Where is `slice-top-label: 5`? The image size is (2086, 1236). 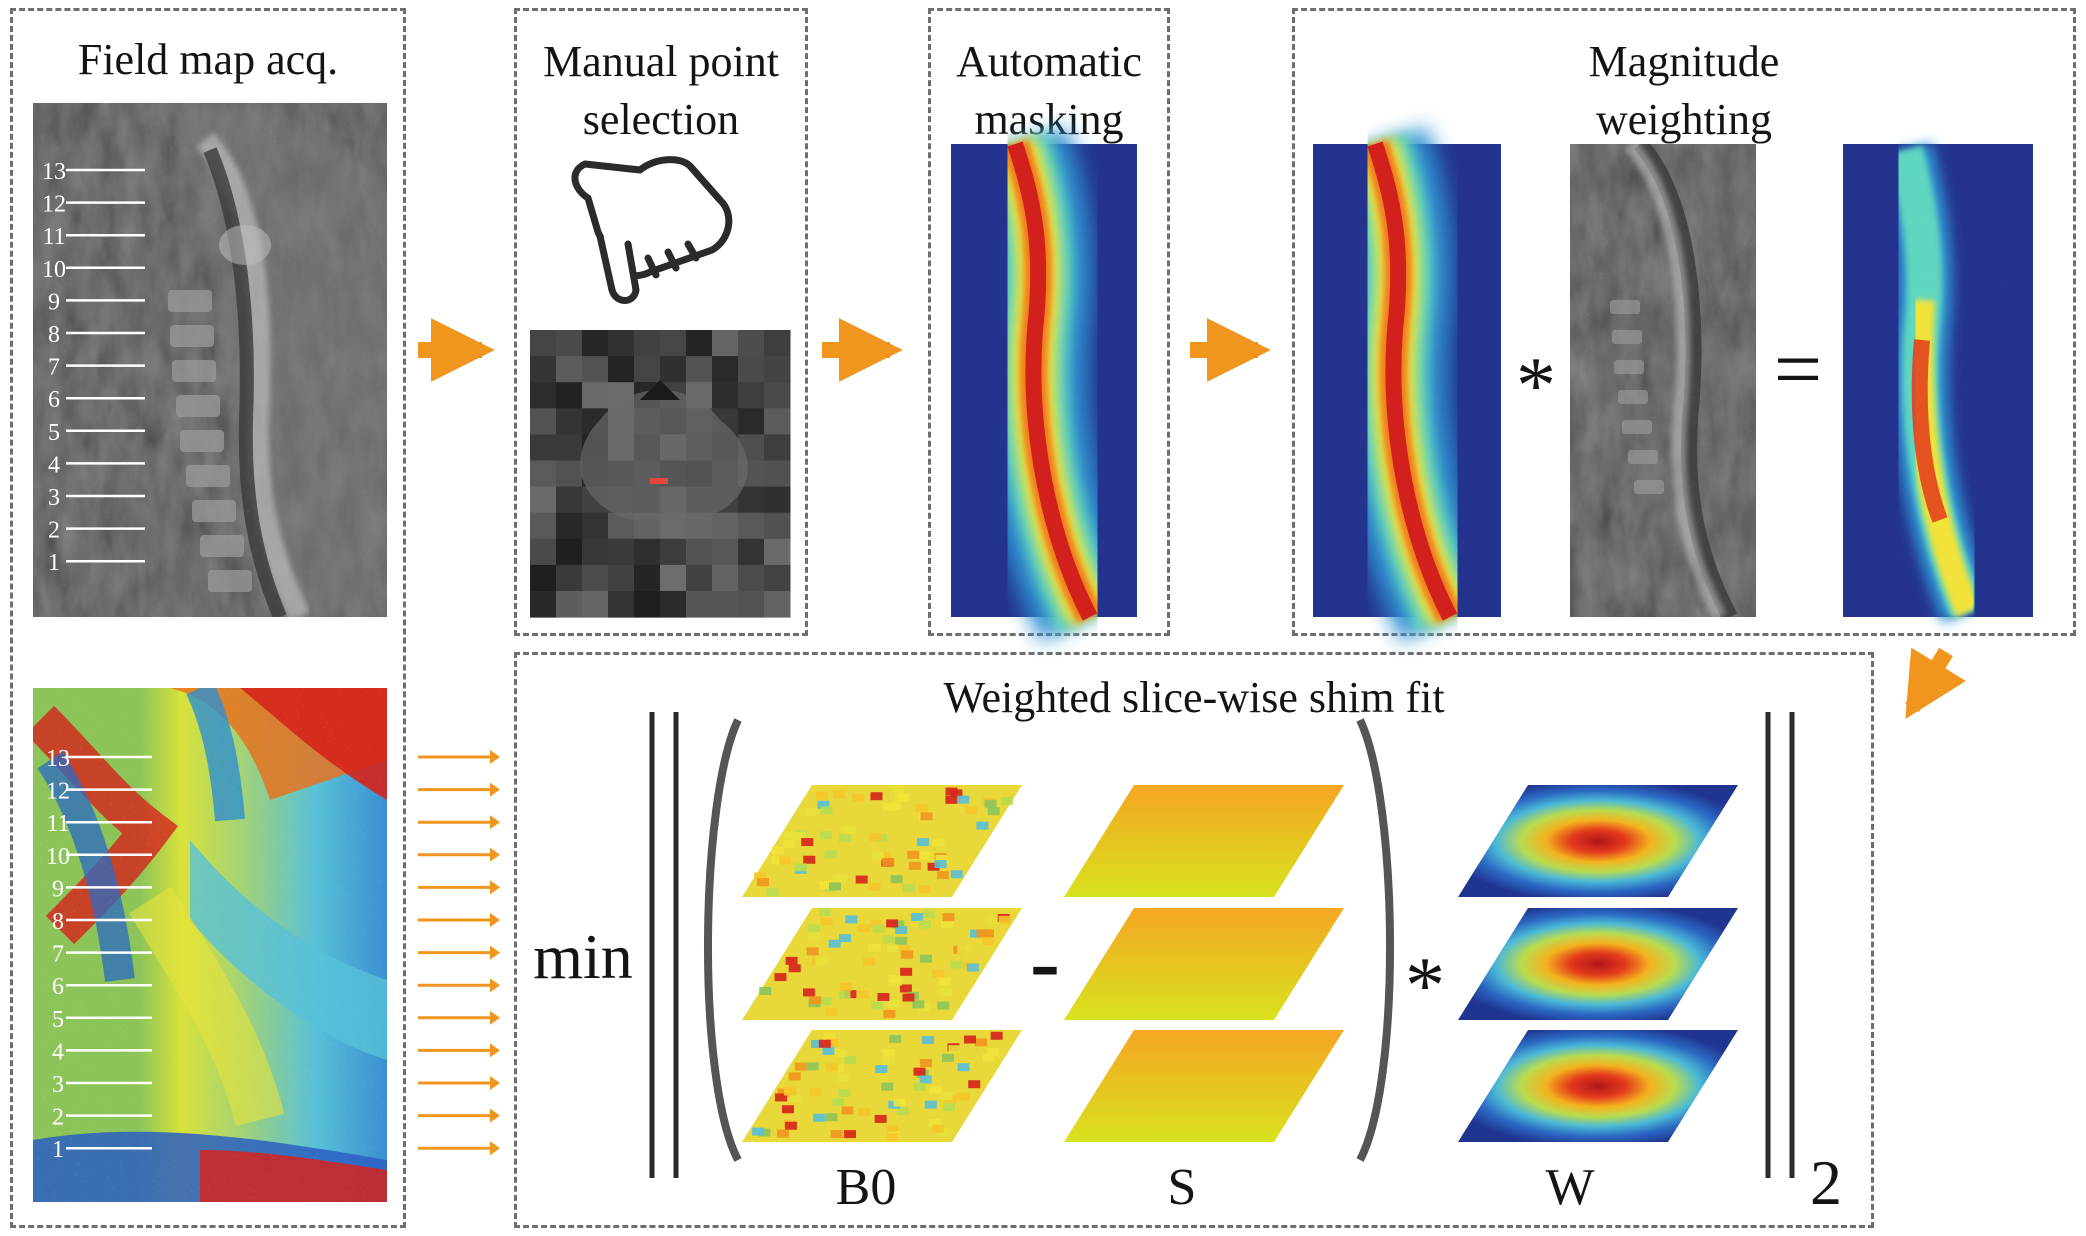
slice-top-label: 5 is located at coordinates (54, 433).